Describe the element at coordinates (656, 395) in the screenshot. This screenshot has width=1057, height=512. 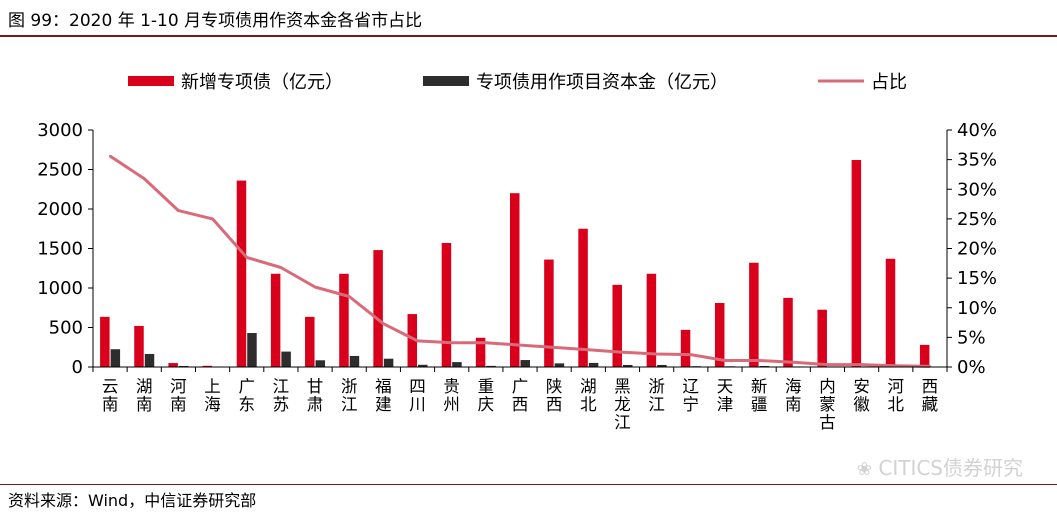
I see `x-tick-label: 浙江` at that location.